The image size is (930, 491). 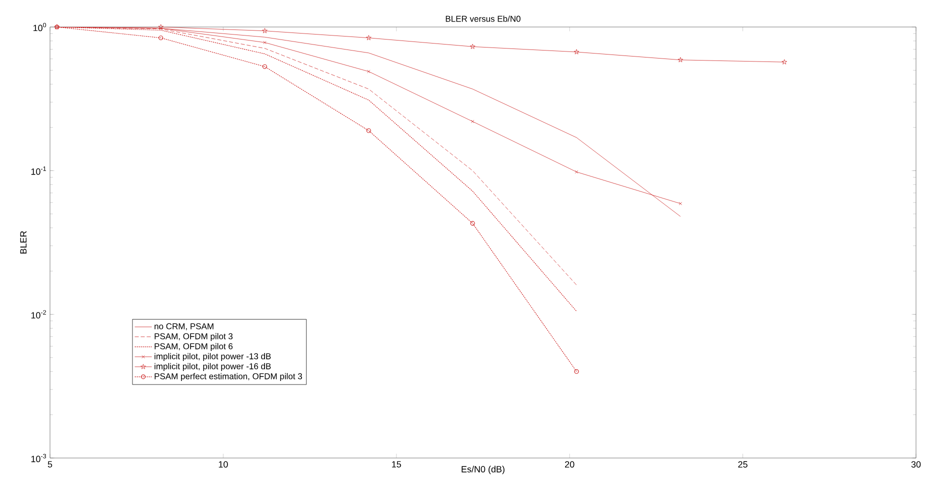 I want to click on legend-label: no CRM, PSAM, so click(x=184, y=326).